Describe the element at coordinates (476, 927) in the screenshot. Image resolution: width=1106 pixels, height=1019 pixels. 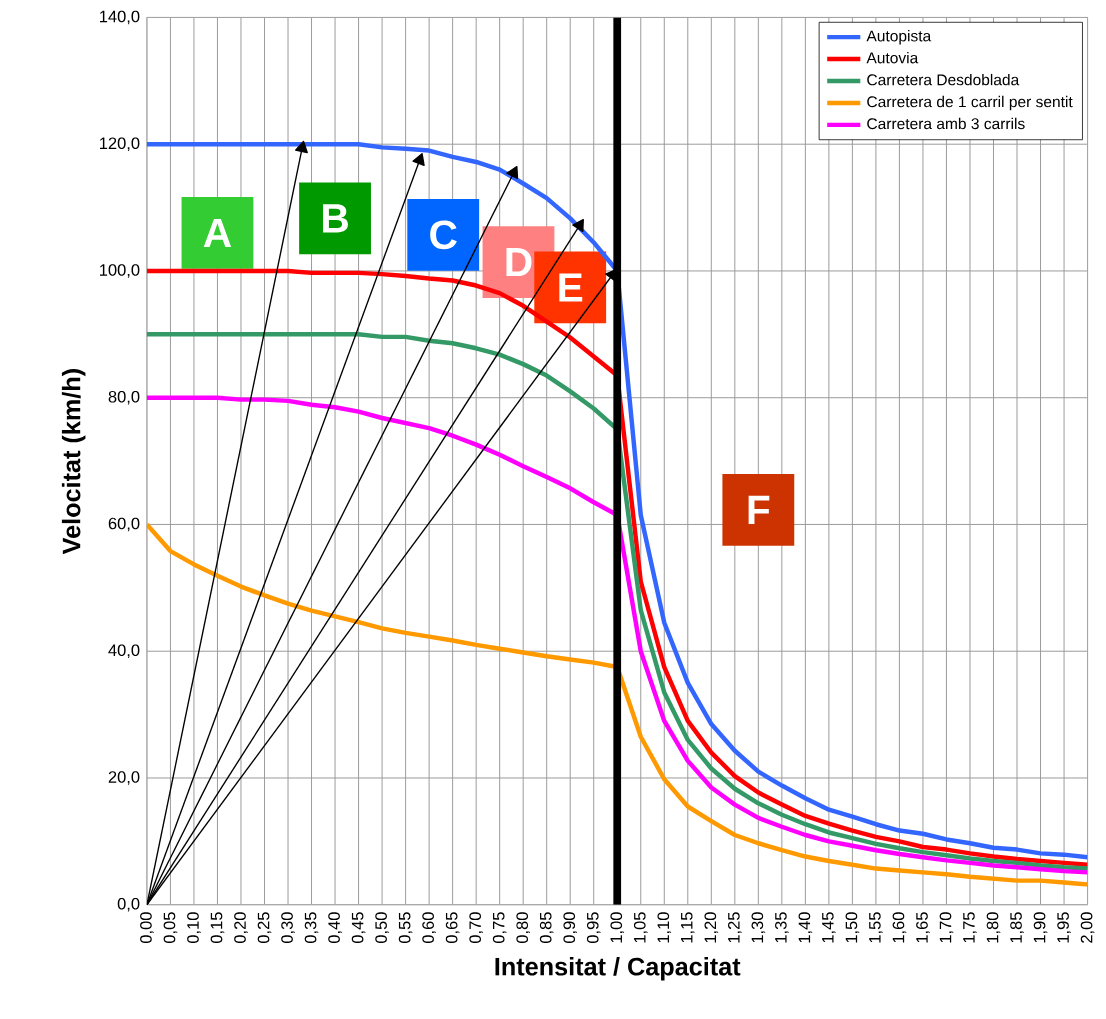
I see `x-tick-label: 0,70` at that location.